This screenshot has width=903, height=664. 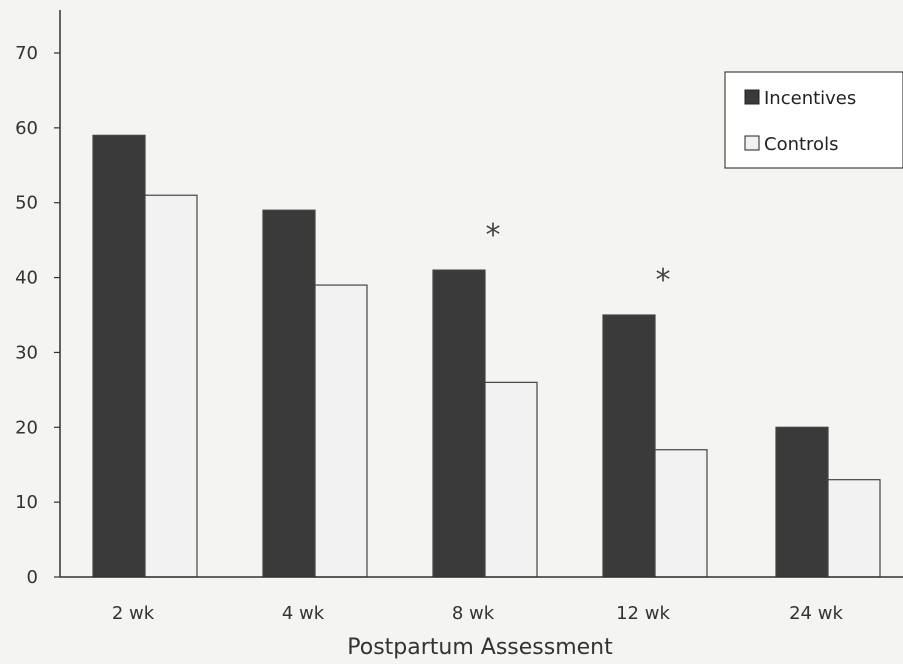 I want to click on legend-swatch-incentives, so click(x=752, y=97).